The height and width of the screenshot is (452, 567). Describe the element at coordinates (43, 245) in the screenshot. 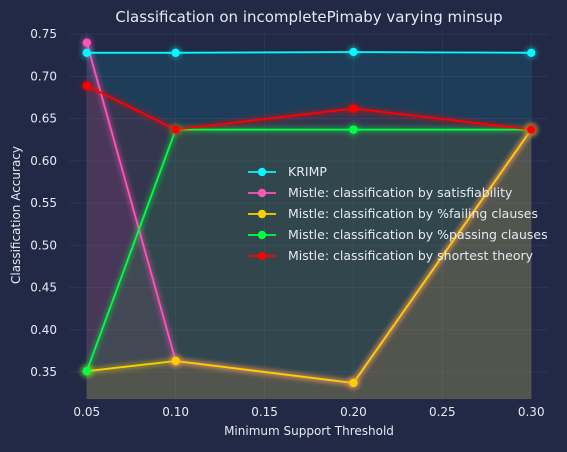

I see `y-tick-label: 0.50` at that location.